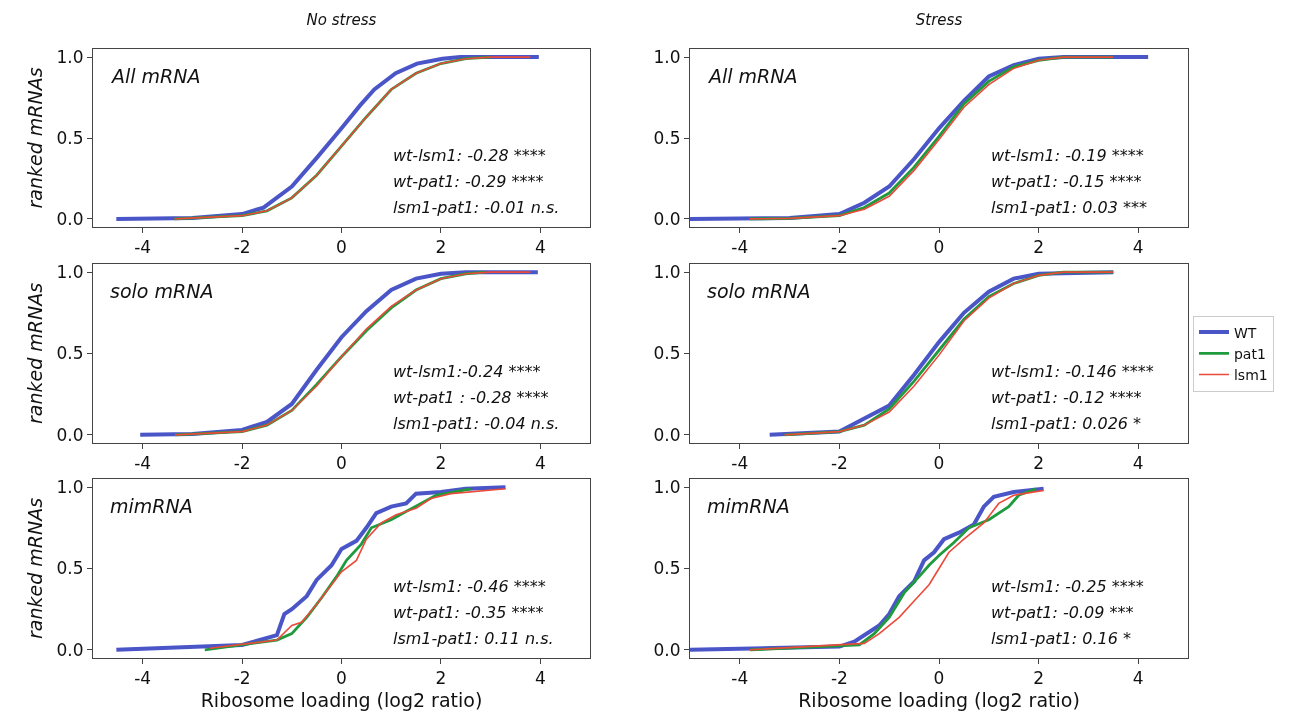 The image size is (1308, 718). I want to click on annotation: wt-pat1: -0.29 ****, so click(468, 181).